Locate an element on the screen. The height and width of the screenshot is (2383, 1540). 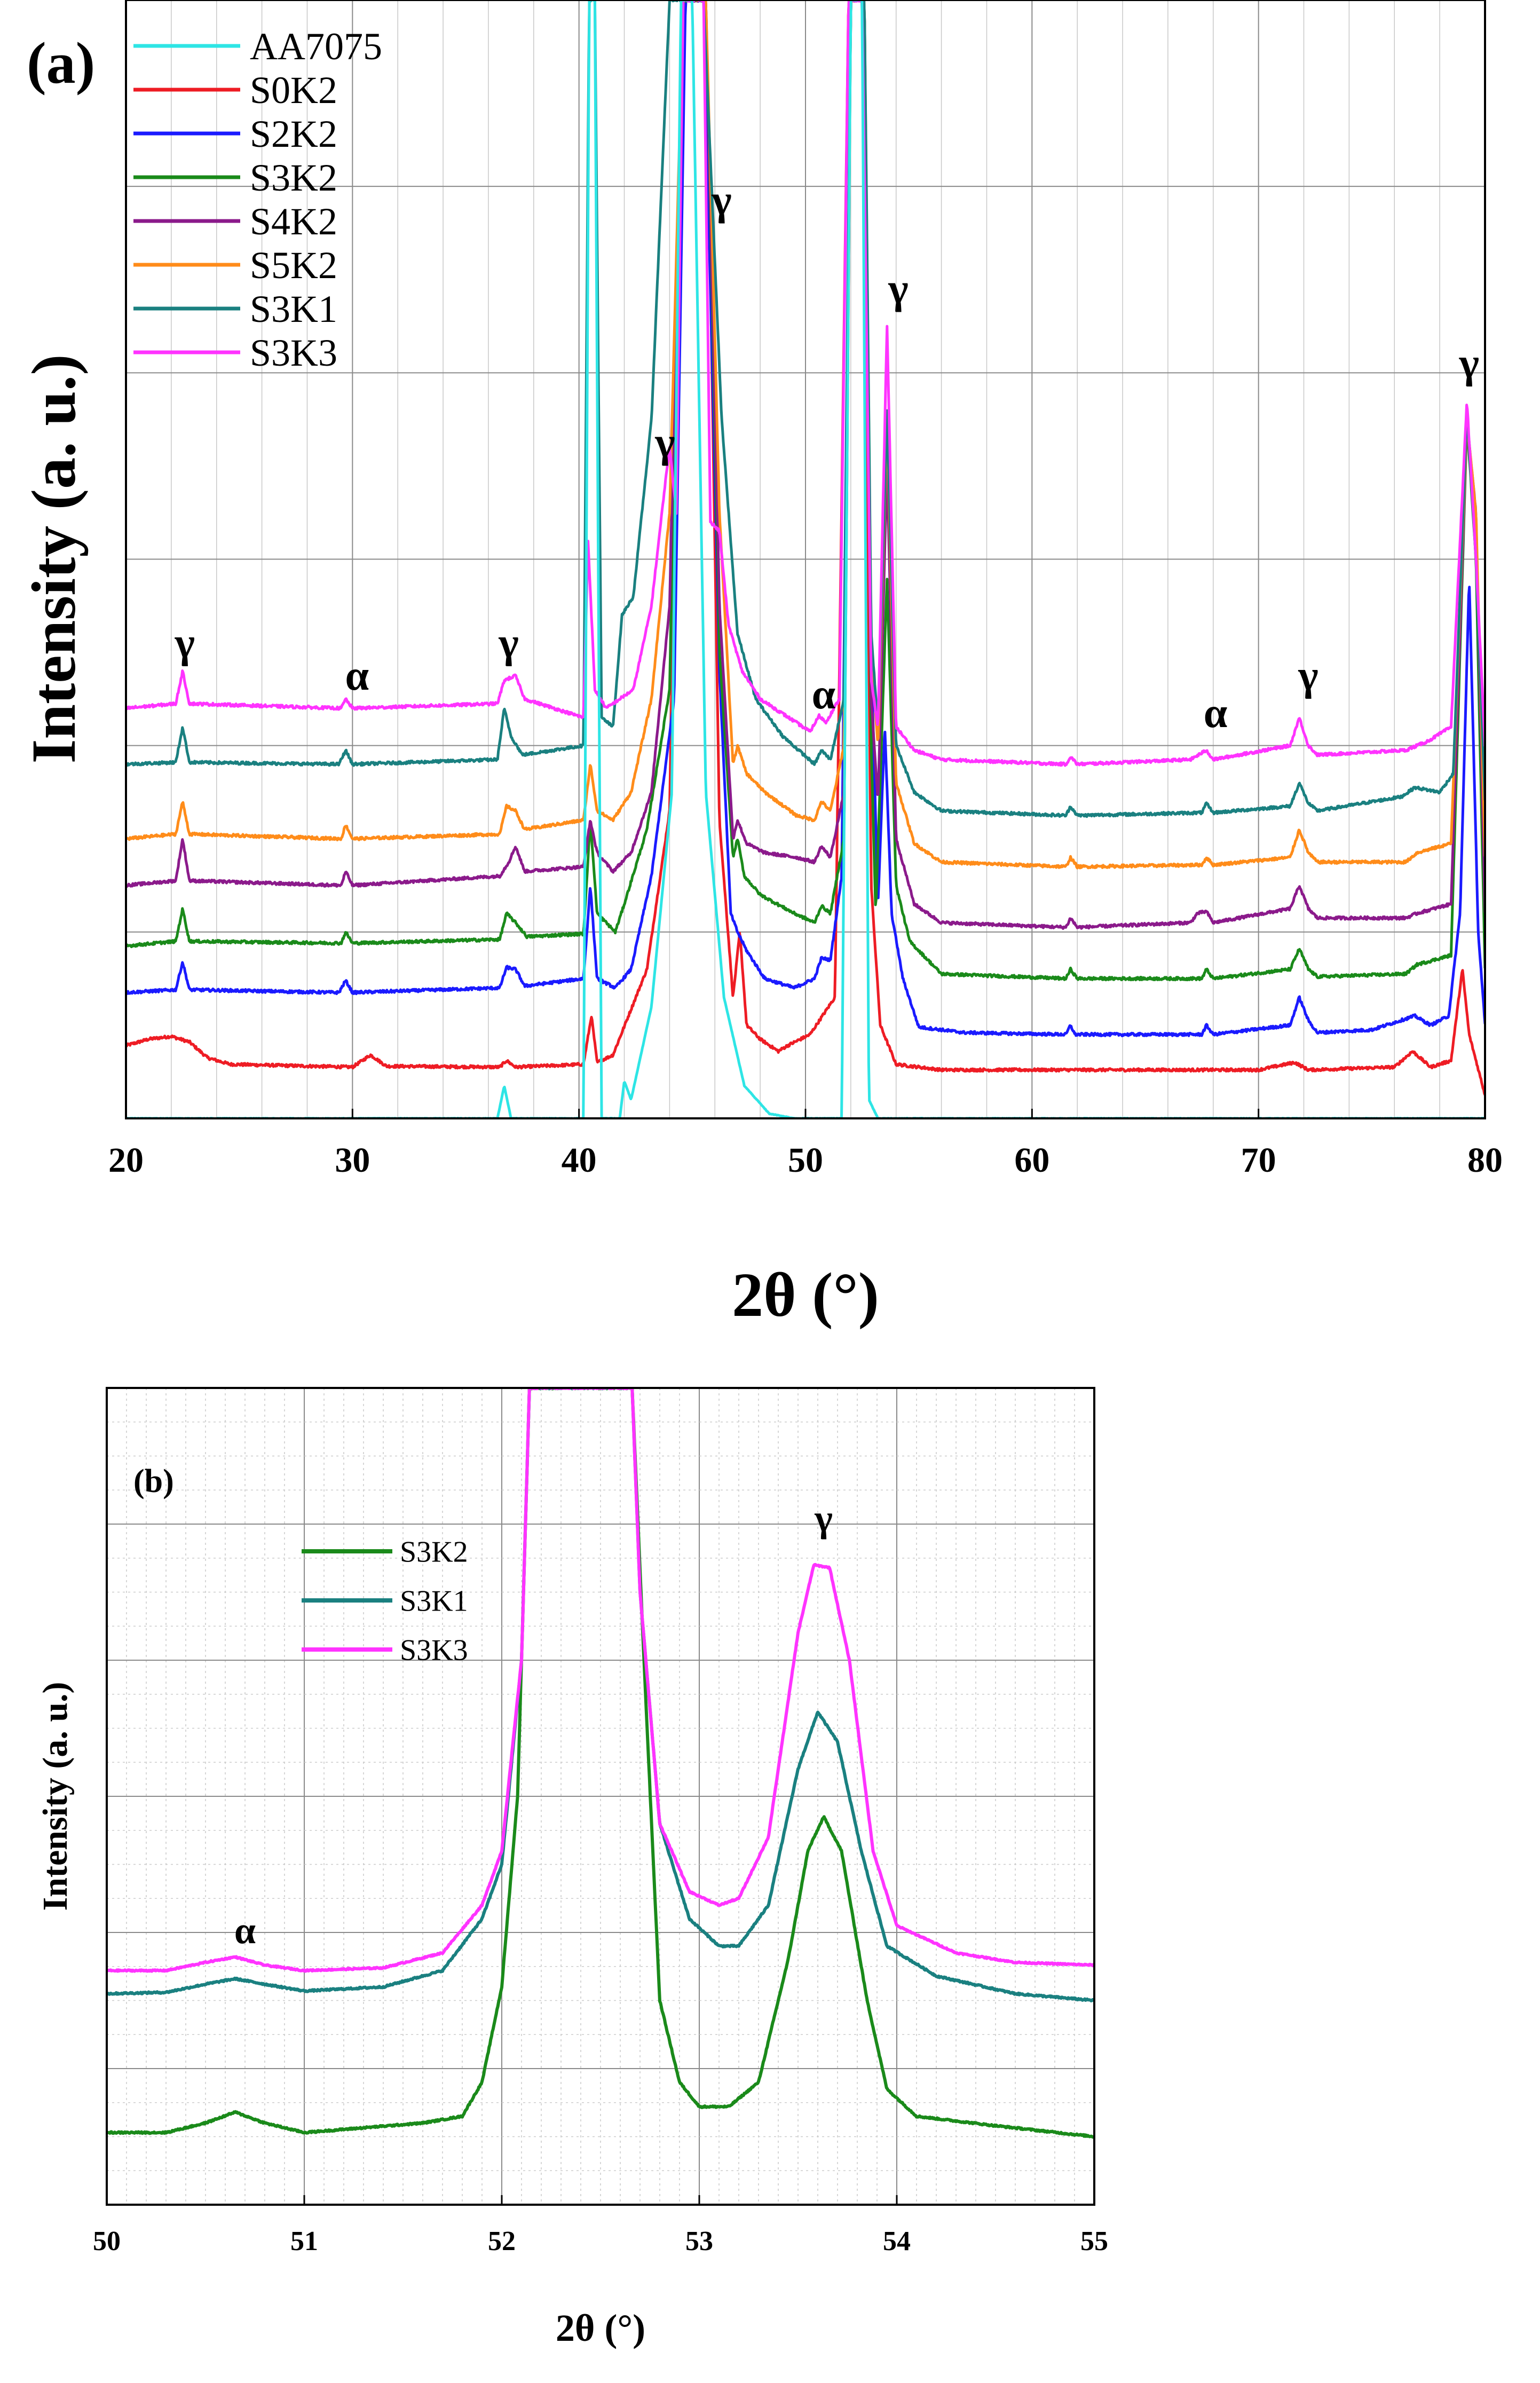
legend-label: S5K2 is located at coordinates (294, 265).